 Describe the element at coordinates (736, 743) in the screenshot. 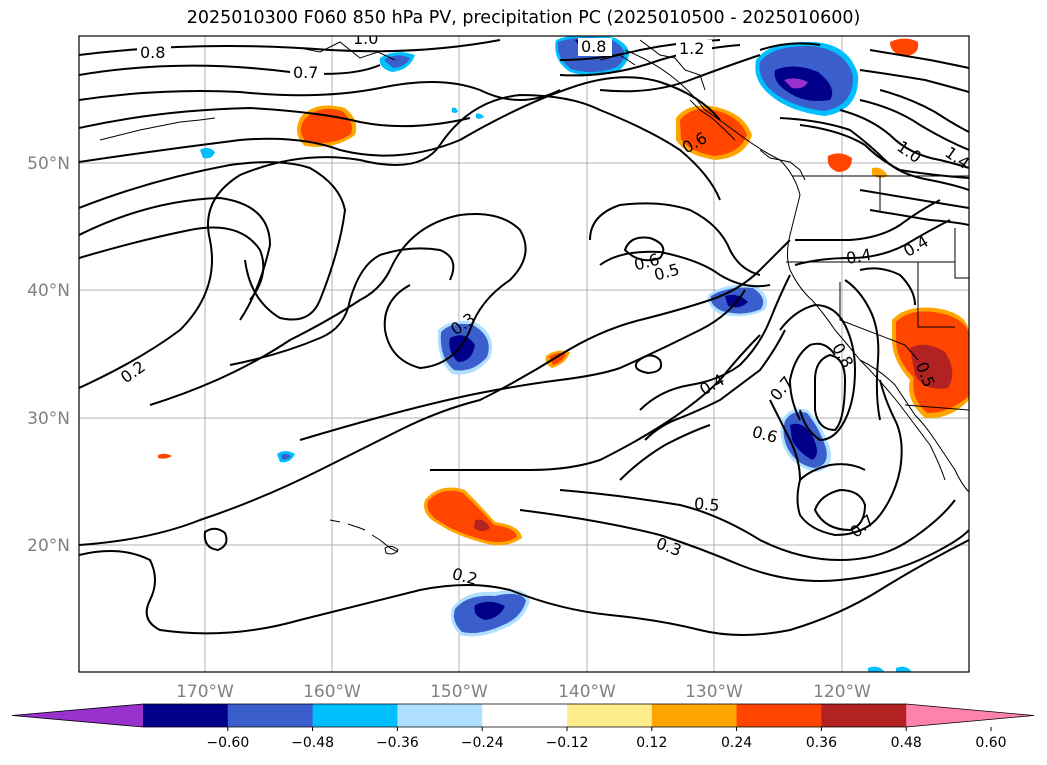

I see `colorbar-tick-label: 0.24` at that location.